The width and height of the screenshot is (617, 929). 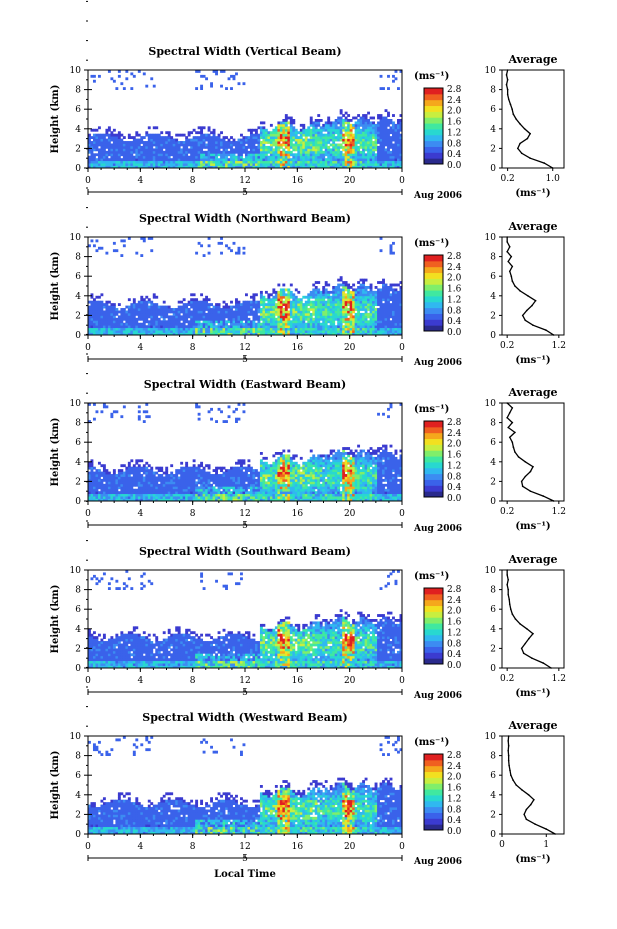 What do you see at coordinates (350, 348) in the screenshot?
I see `x-tick-label: 20` at bounding box center [350, 348].